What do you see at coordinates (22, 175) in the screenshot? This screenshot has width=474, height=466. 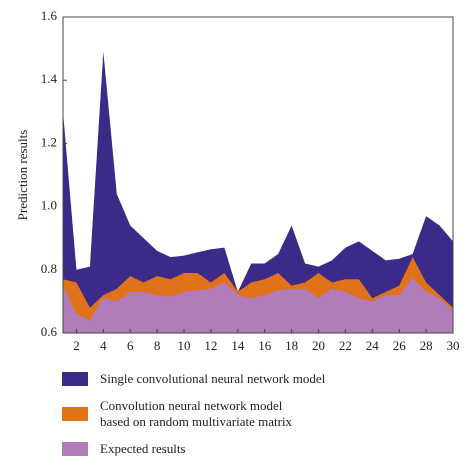 I see `y-axis-label: Prediction results` at bounding box center [22, 175].